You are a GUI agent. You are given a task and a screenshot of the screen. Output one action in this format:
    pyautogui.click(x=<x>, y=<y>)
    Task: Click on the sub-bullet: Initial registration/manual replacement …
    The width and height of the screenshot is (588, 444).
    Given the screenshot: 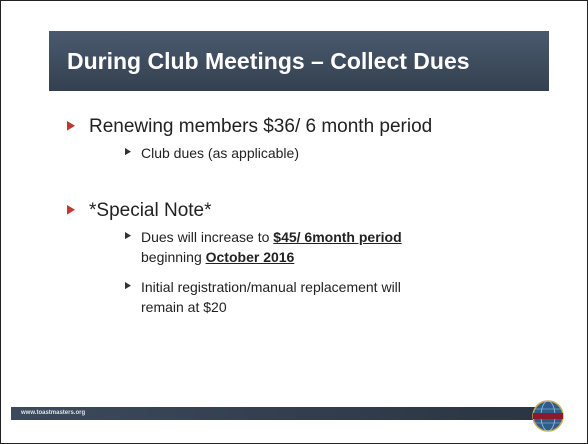 What is the action you would take?
    pyautogui.click(x=265, y=297)
    